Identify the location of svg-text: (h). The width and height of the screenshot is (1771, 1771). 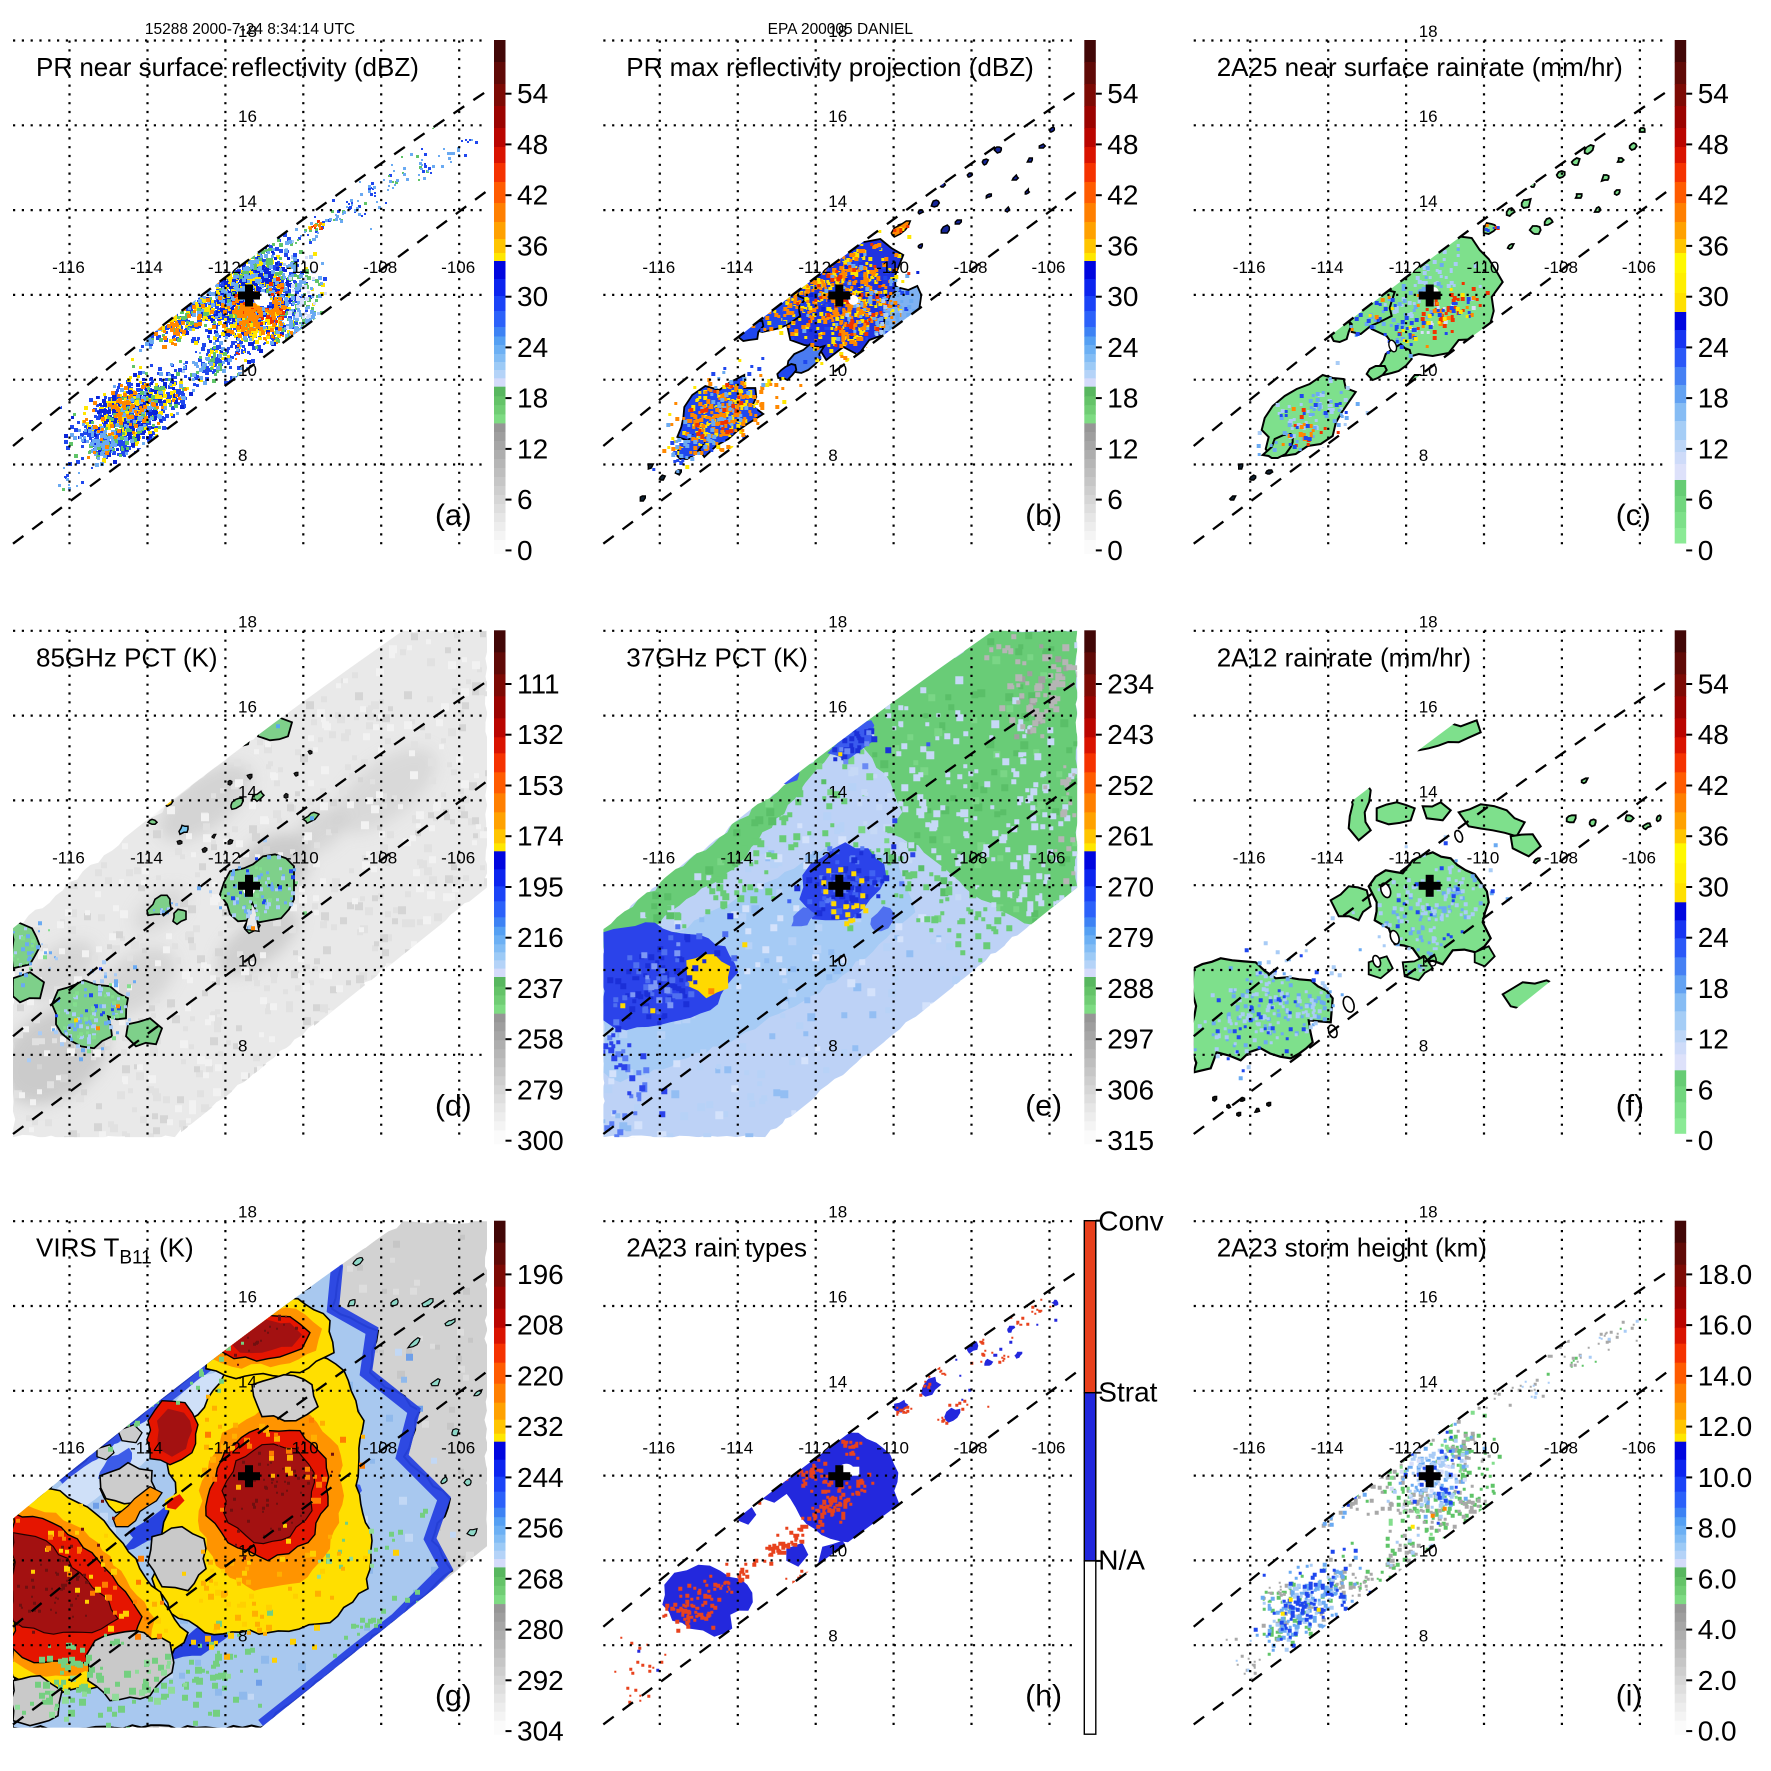
(1043, 1696).